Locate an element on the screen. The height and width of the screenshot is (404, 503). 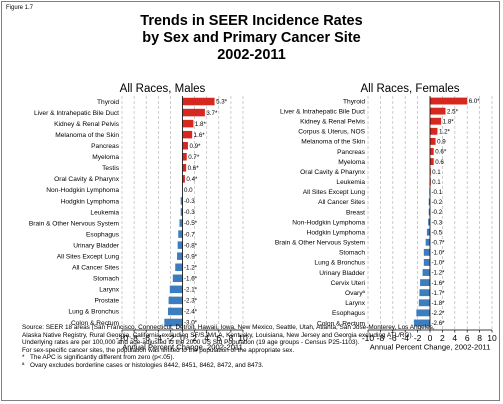
males-value-label: 0.4* is located at coordinates (192, 179).